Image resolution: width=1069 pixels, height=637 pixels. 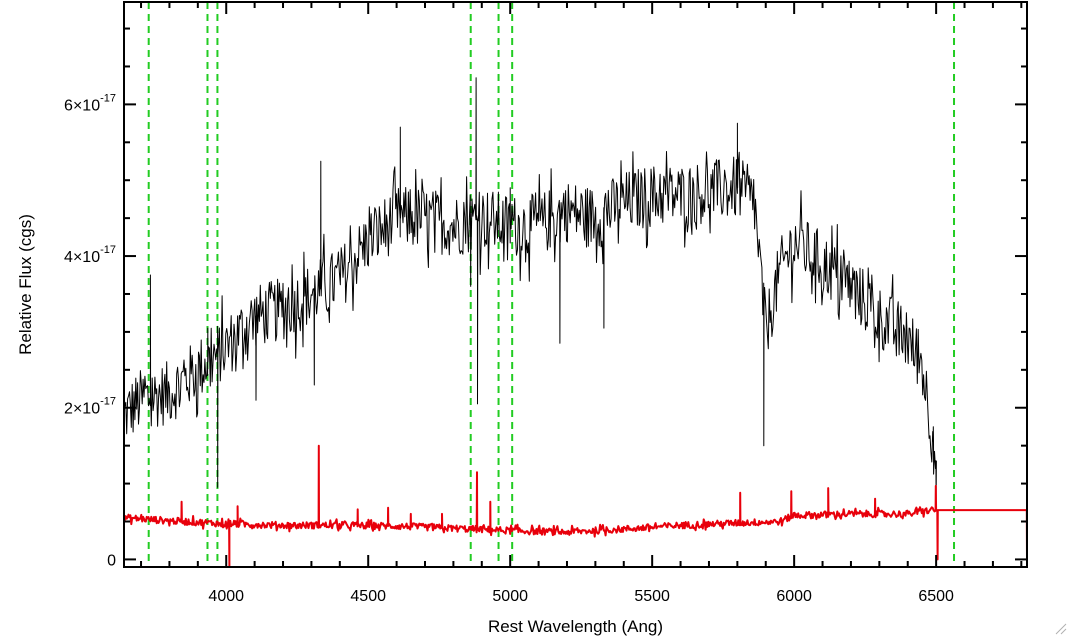 What do you see at coordinates (226, 596) in the screenshot?
I see `x-tick-label: 4000` at bounding box center [226, 596].